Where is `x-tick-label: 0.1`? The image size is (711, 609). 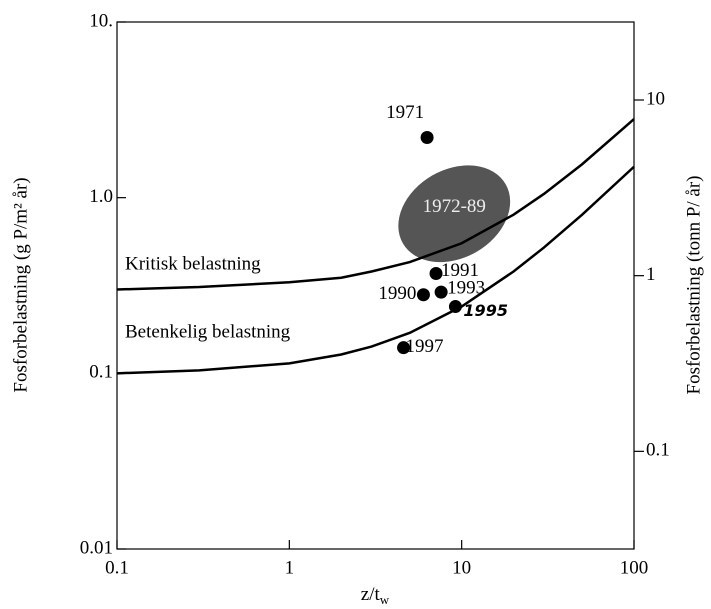
x-tick-label: 0.1 is located at coordinates (117, 567).